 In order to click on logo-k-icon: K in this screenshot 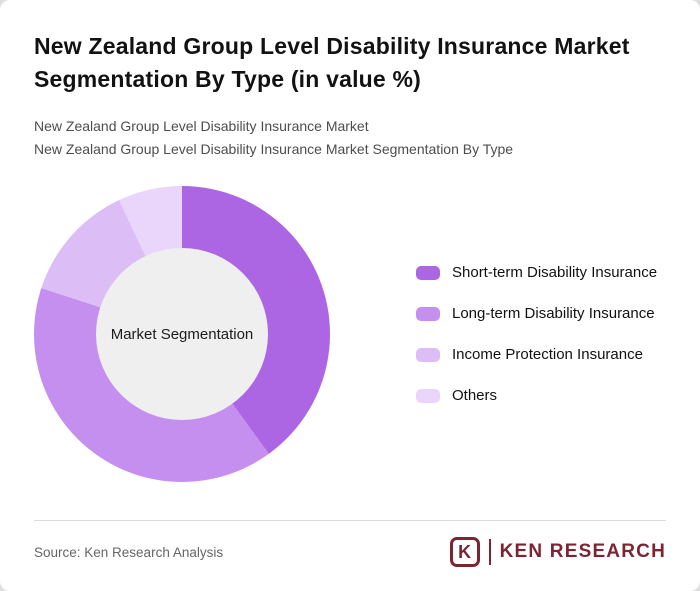, I will do `click(464, 552)`.